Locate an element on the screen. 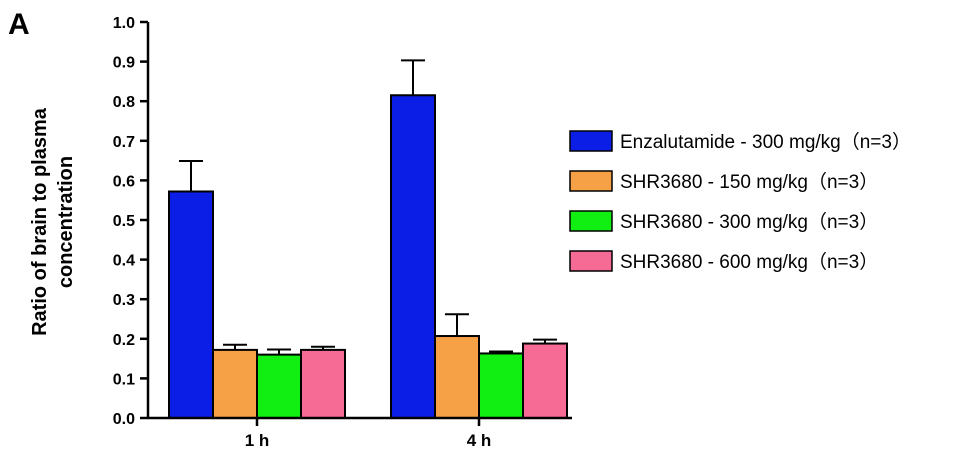  x-axis: 1 h 4 h is located at coordinates (360, 433).